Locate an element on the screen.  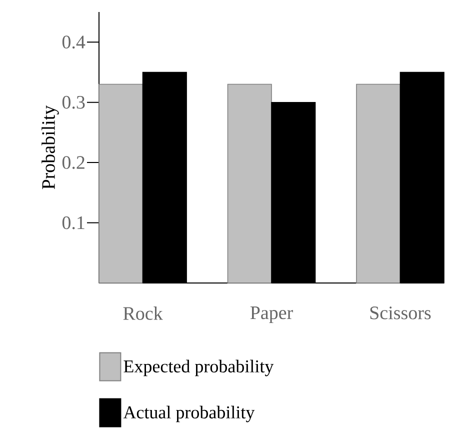
legend-label: Actual probability is located at coordinates (189, 414).